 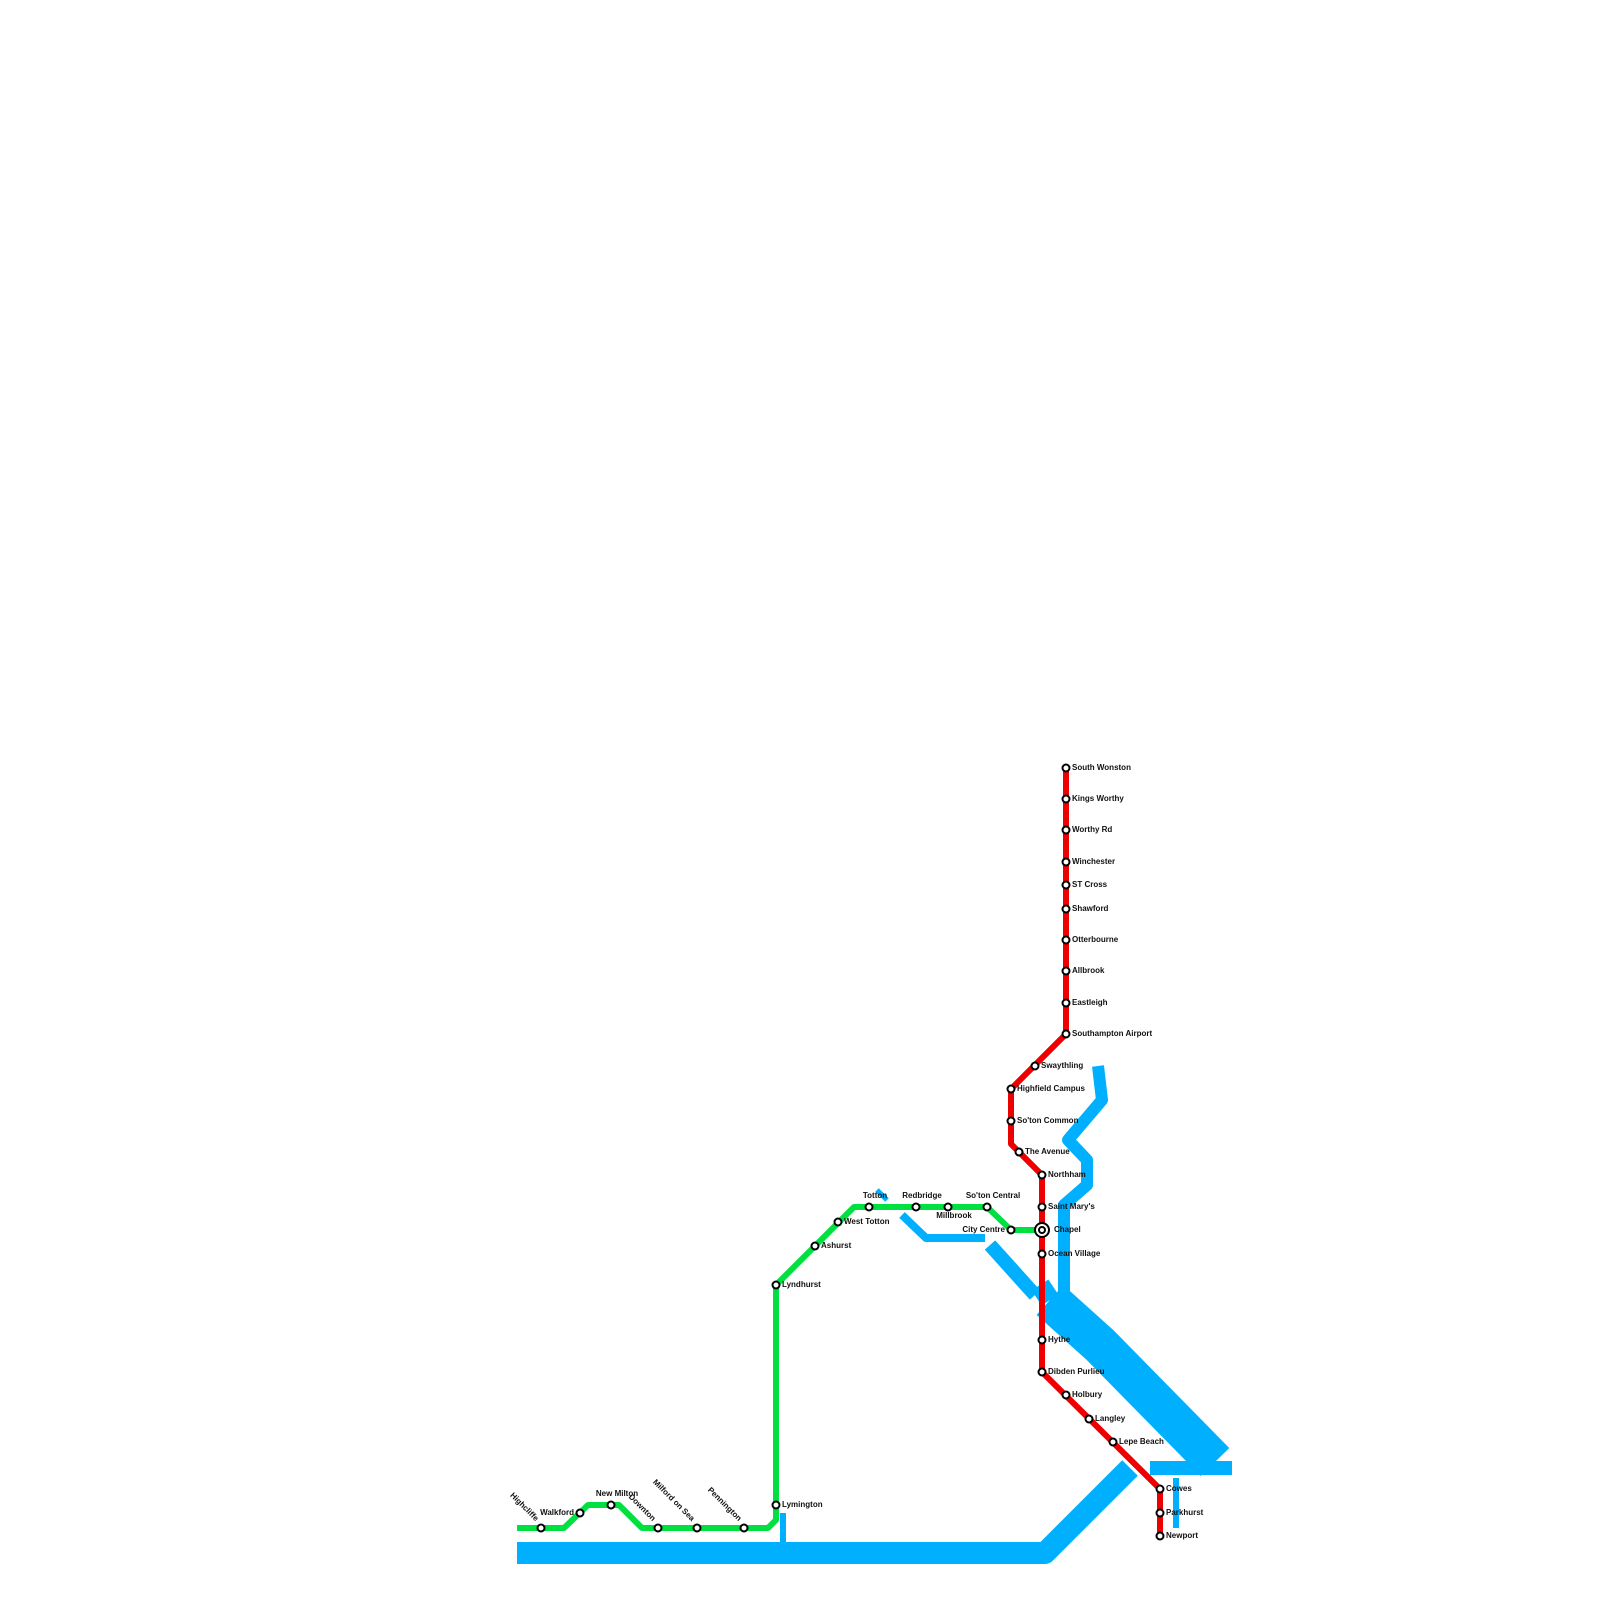 What do you see at coordinates (983, 1229) in the screenshot?
I see `station-label: City Centre` at bounding box center [983, 1229].